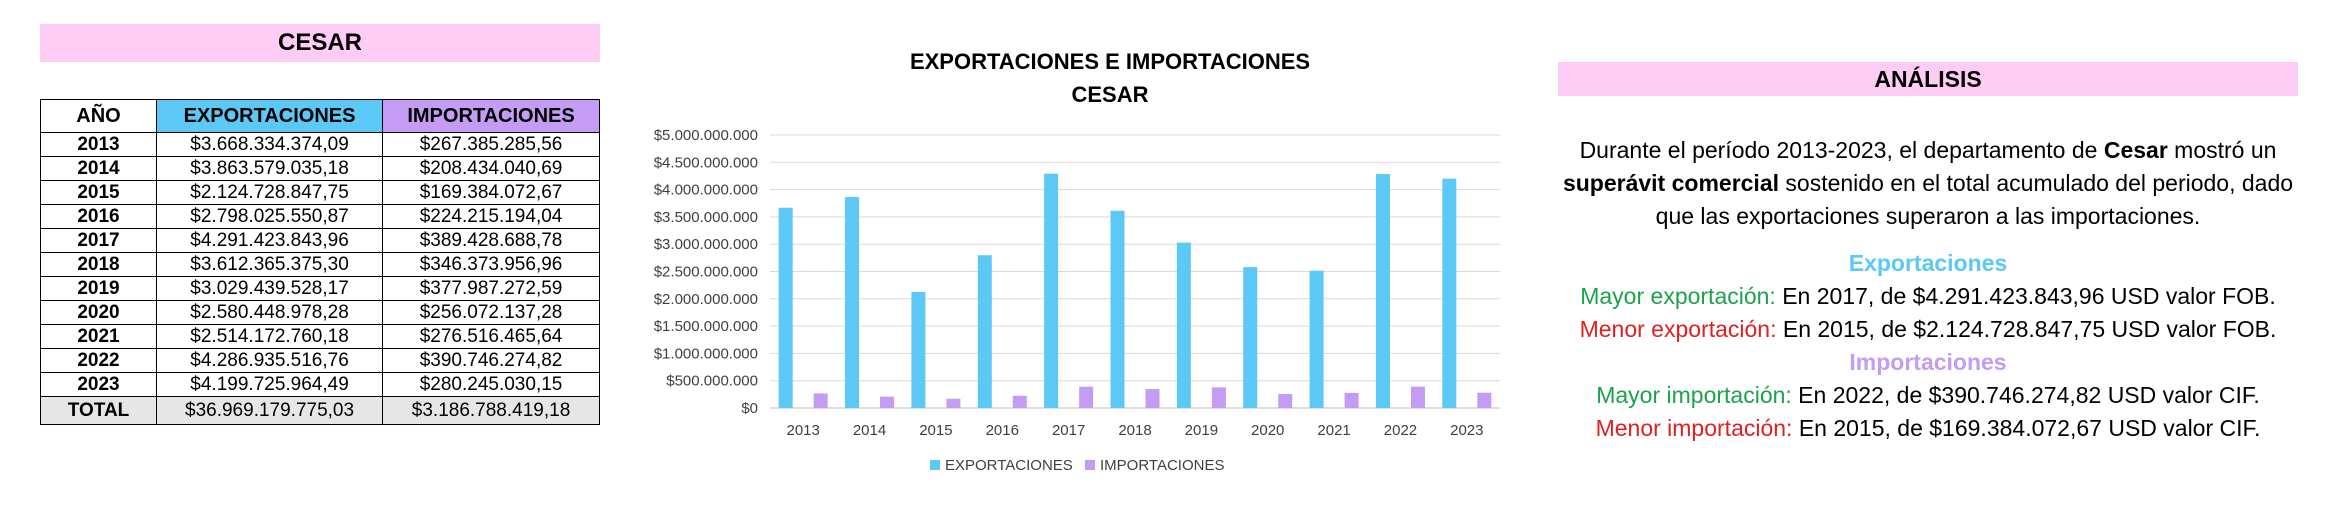 The image size is (2328, 520). What do you see at coordinates (869, 430) in the screenshot?
I see `x-tick-label: 2014` at bounding box center [869, 430].